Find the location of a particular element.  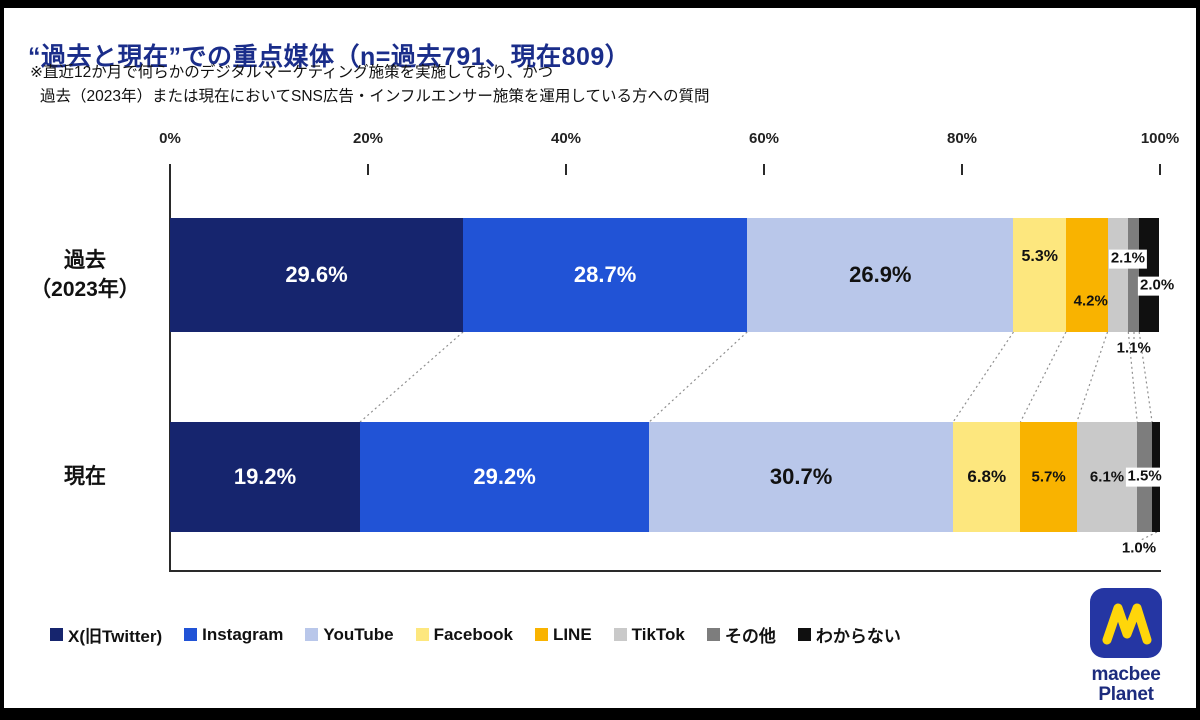

segment-value-label: 6.8% is located at coordinates (987, 476).